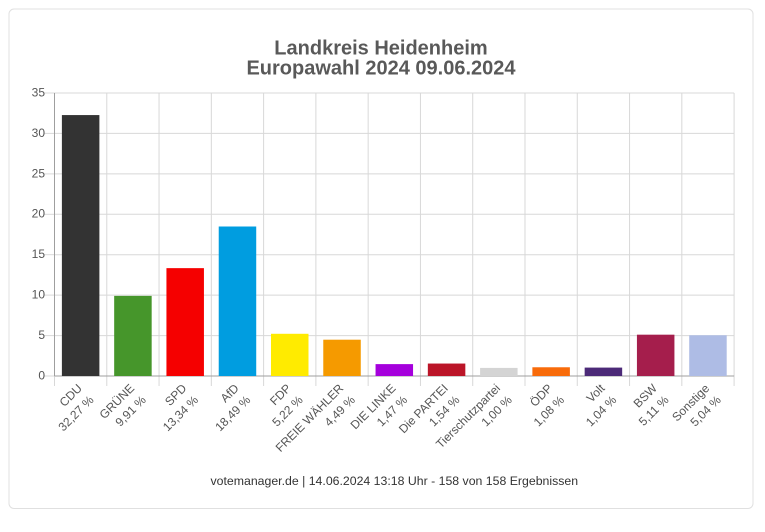 This screenshot has height=532, width=765. Describe the element at coordinates (39, 254) in the screenshot. I see `svg-text: 15` at that location.